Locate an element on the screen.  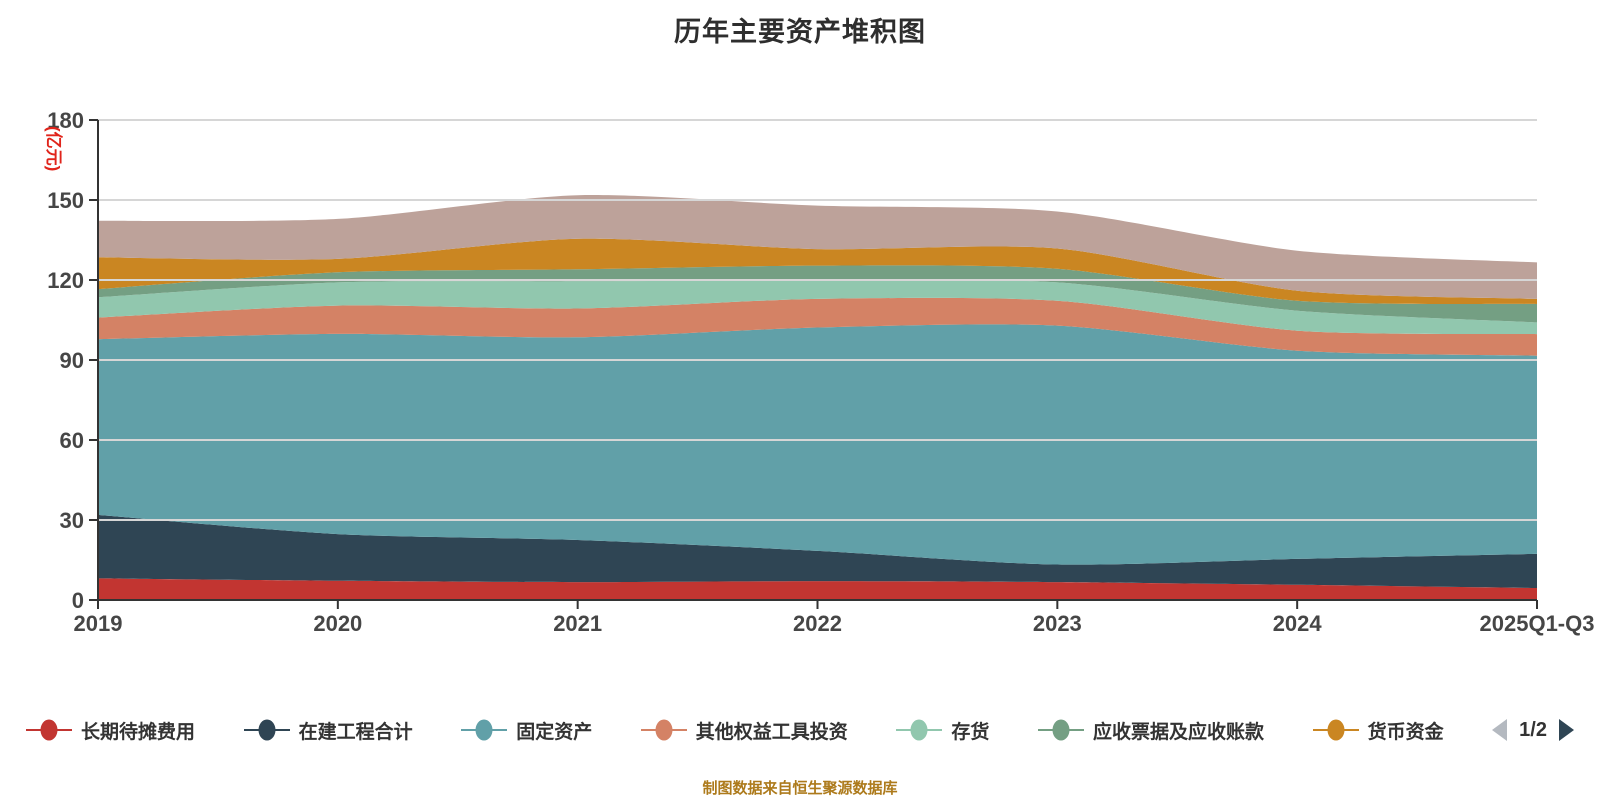
legend-item-固定资产: 固定资产 is located at coordinates (526, 730).